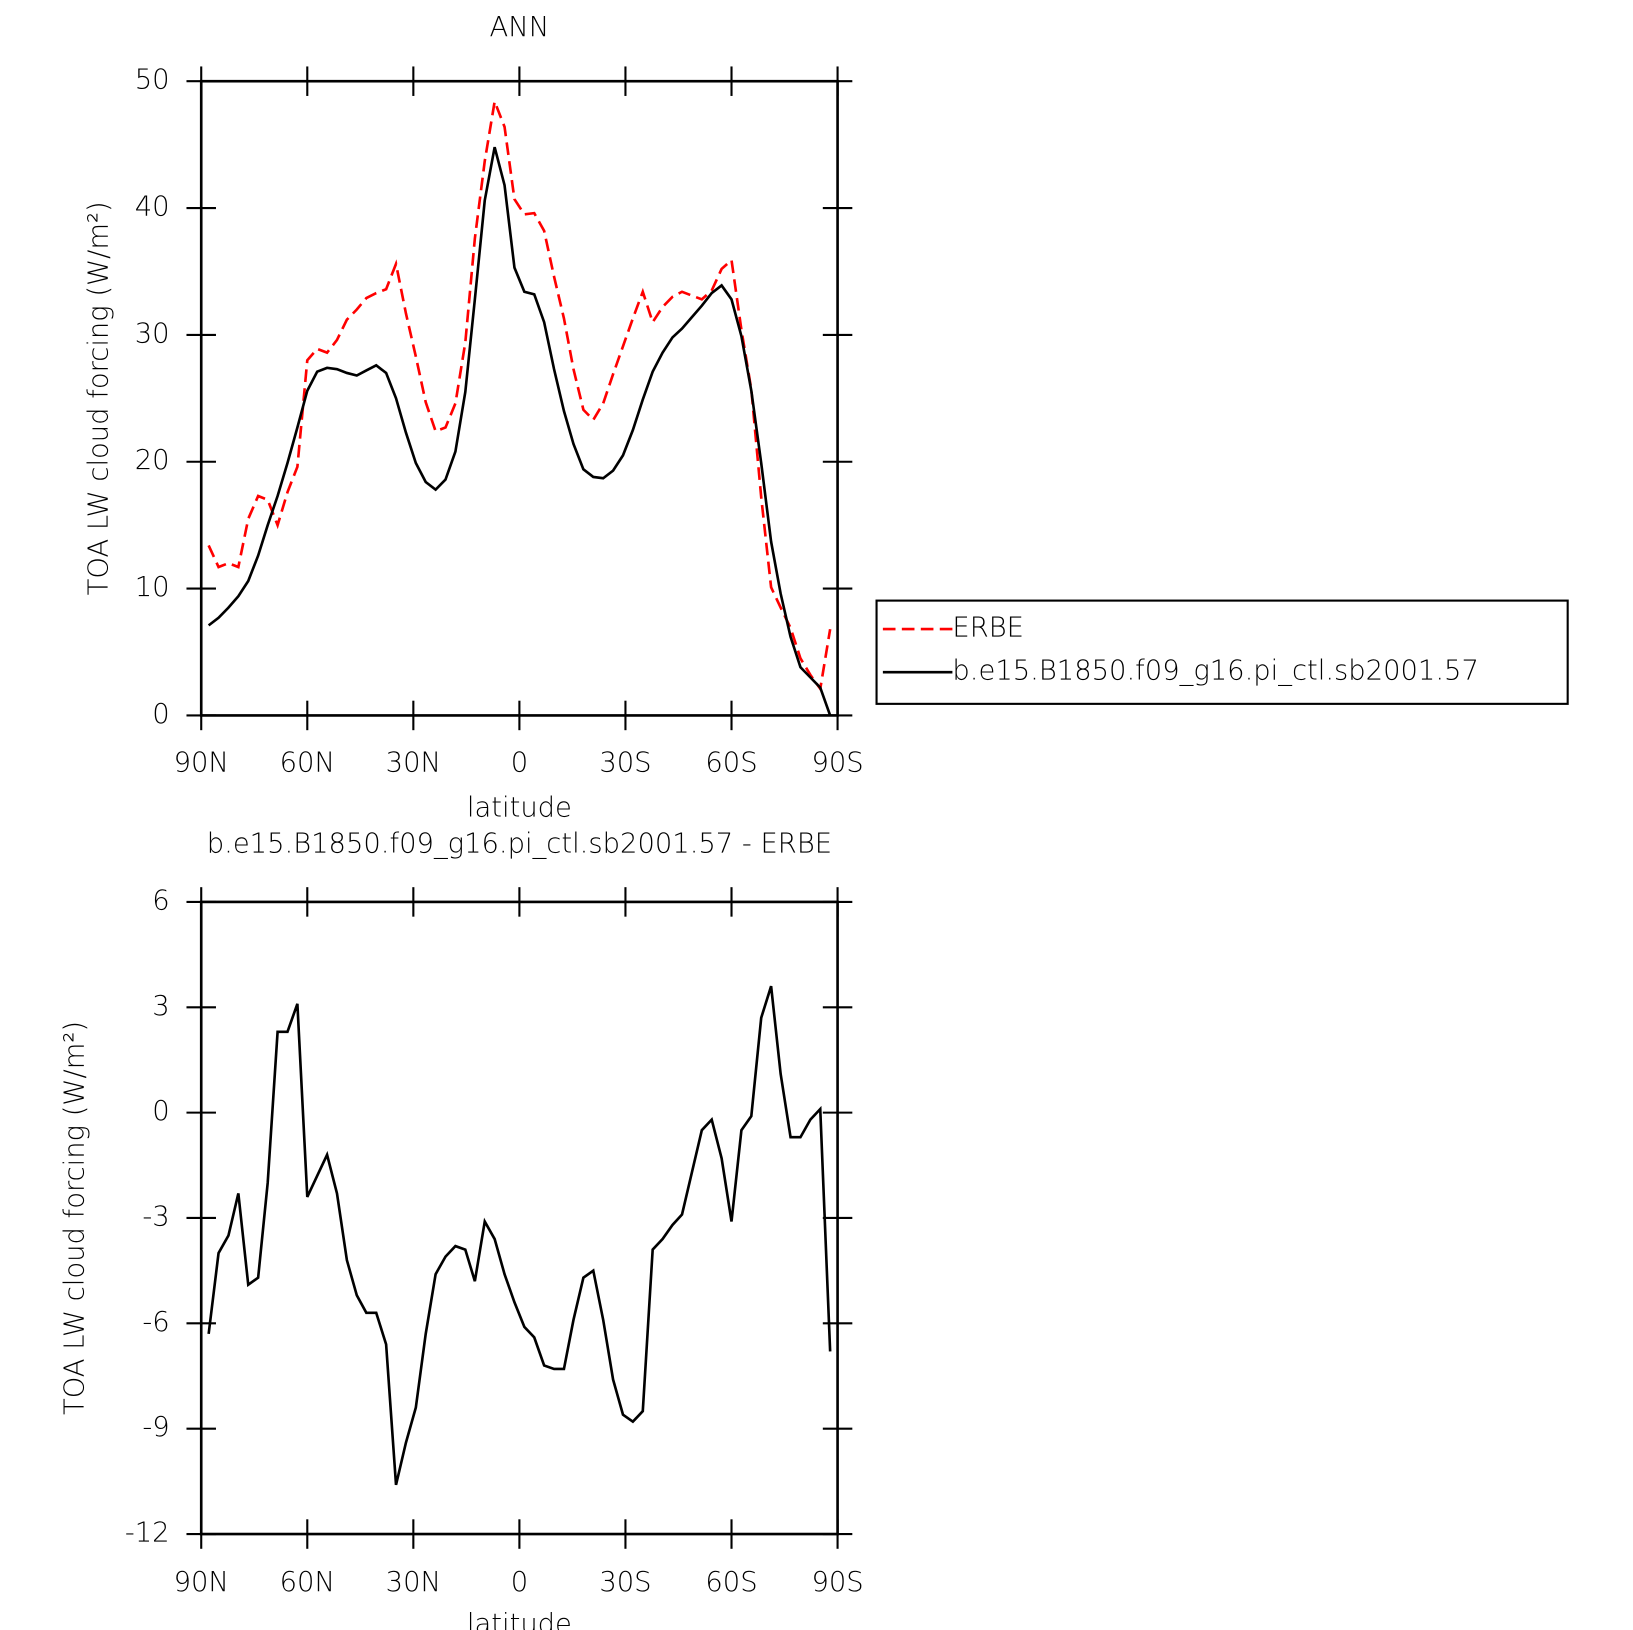 This screenshot has width=1633, height=1630. What do you see at coordinates (152, 460) in the screenshot?
I see `y-tick-label: 20` at bounding box center [152, 460].